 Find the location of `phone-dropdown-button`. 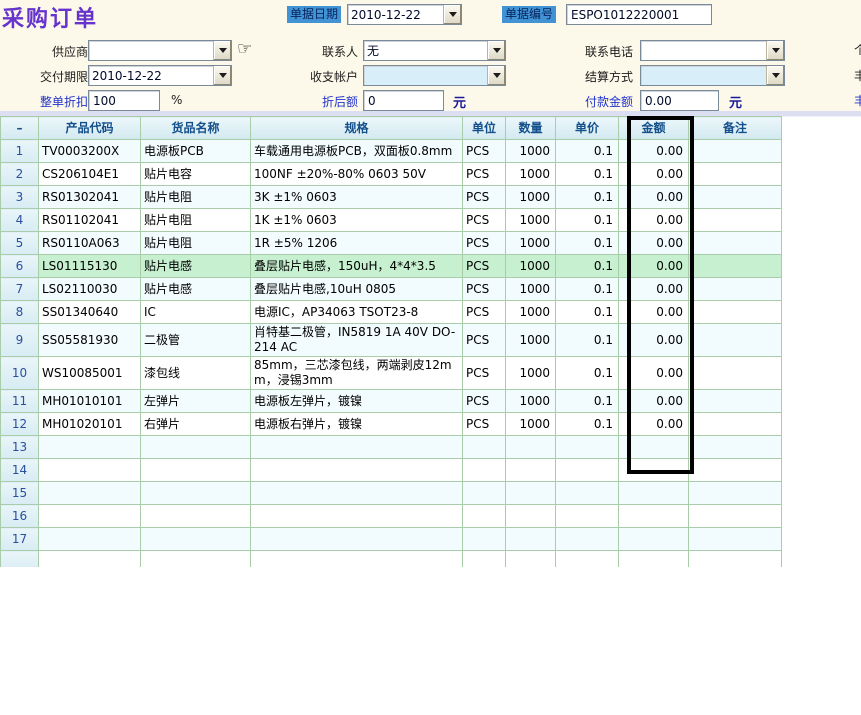

phone-dropdown-button is located at coordinates (775, 50).